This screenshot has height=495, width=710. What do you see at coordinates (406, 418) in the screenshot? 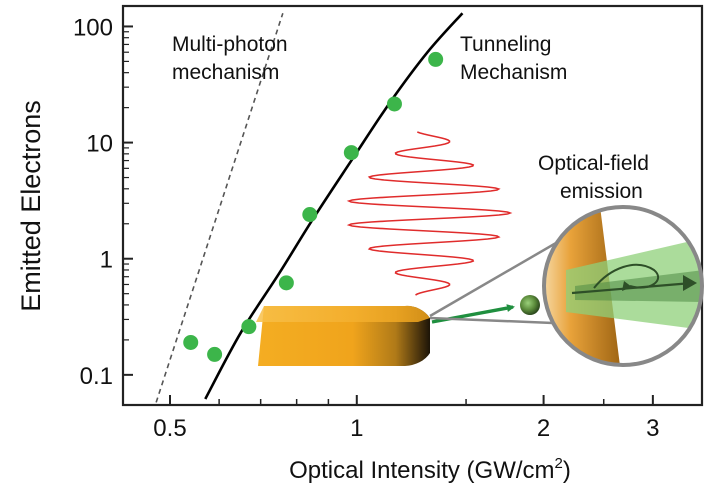
I see `x-axis-ticks: 0.5 1 2 3` at bounding box center [406, 418].